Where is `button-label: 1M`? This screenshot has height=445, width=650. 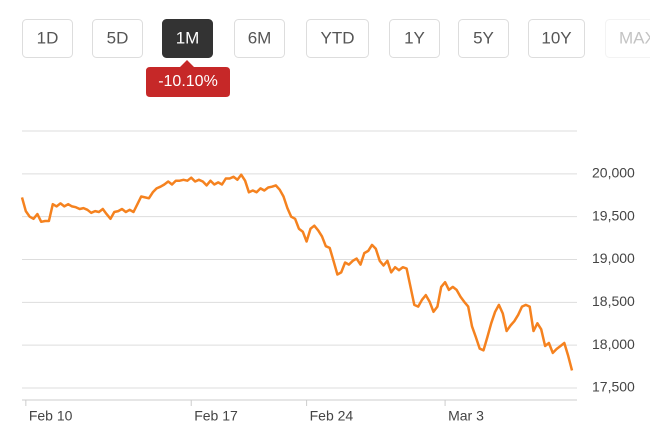 button-label: 1M is located at coordinates (188, 37).